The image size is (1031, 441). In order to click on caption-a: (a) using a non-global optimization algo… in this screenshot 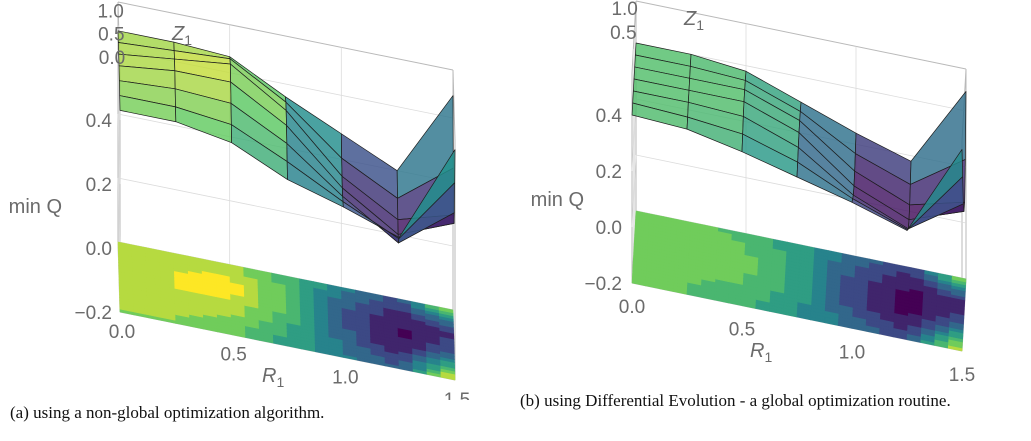, I will do `click(262, 412)`.